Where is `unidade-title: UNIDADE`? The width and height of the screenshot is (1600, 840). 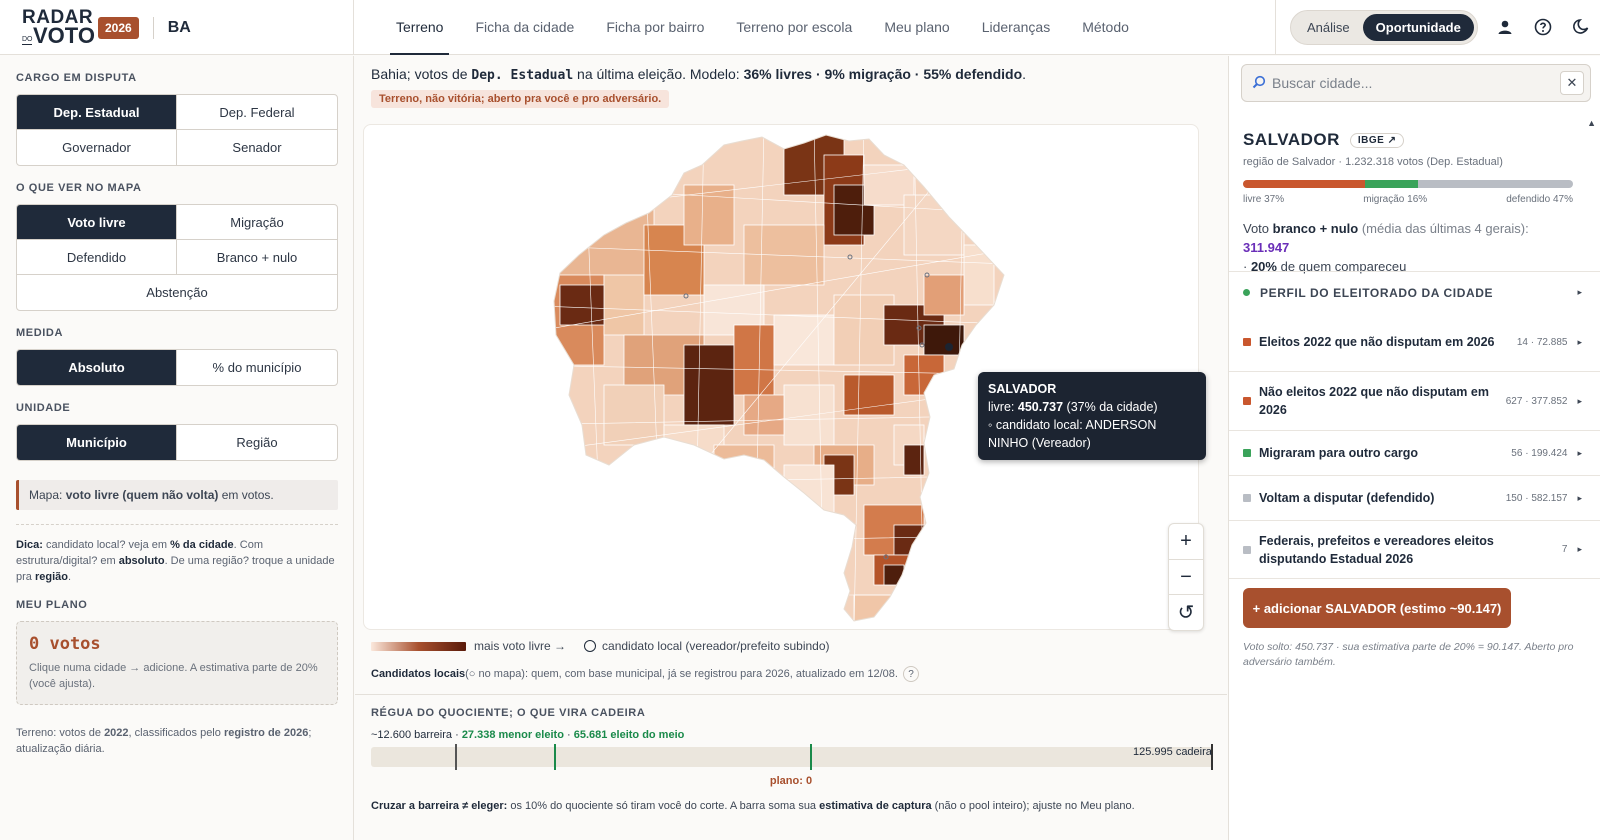
unidade-title: UNIDADE is located at coordinates (43, 408).